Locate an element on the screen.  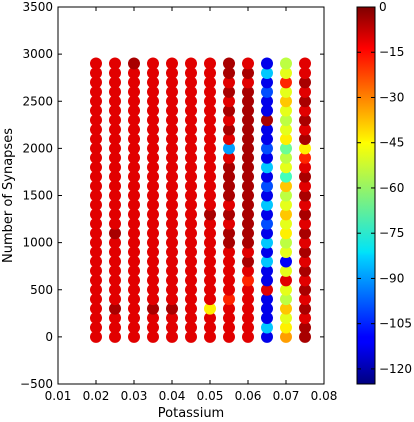
y-tick-label: 2000 is located at coordinates (37, 148).